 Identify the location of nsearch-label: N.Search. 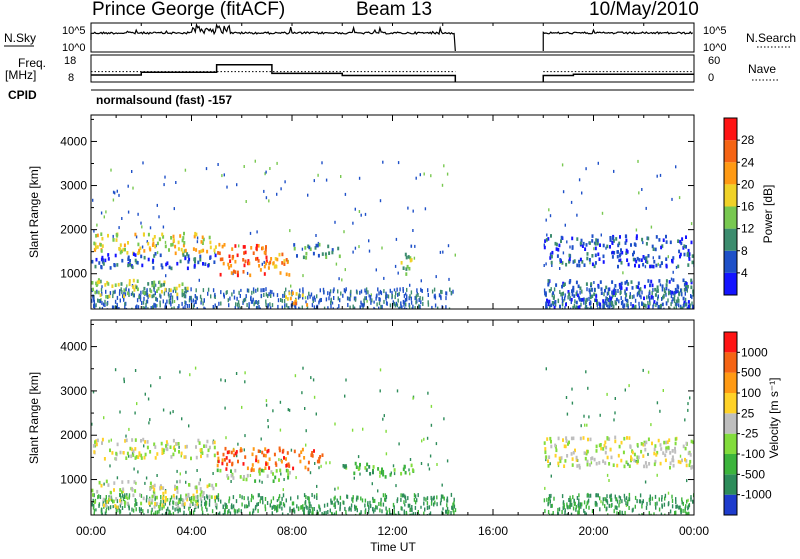
(771, 38).